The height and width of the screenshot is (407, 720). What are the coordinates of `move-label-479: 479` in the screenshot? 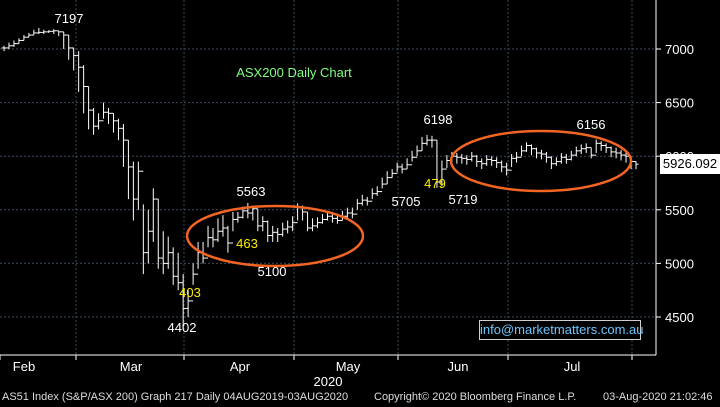 It's located at (435, 183).